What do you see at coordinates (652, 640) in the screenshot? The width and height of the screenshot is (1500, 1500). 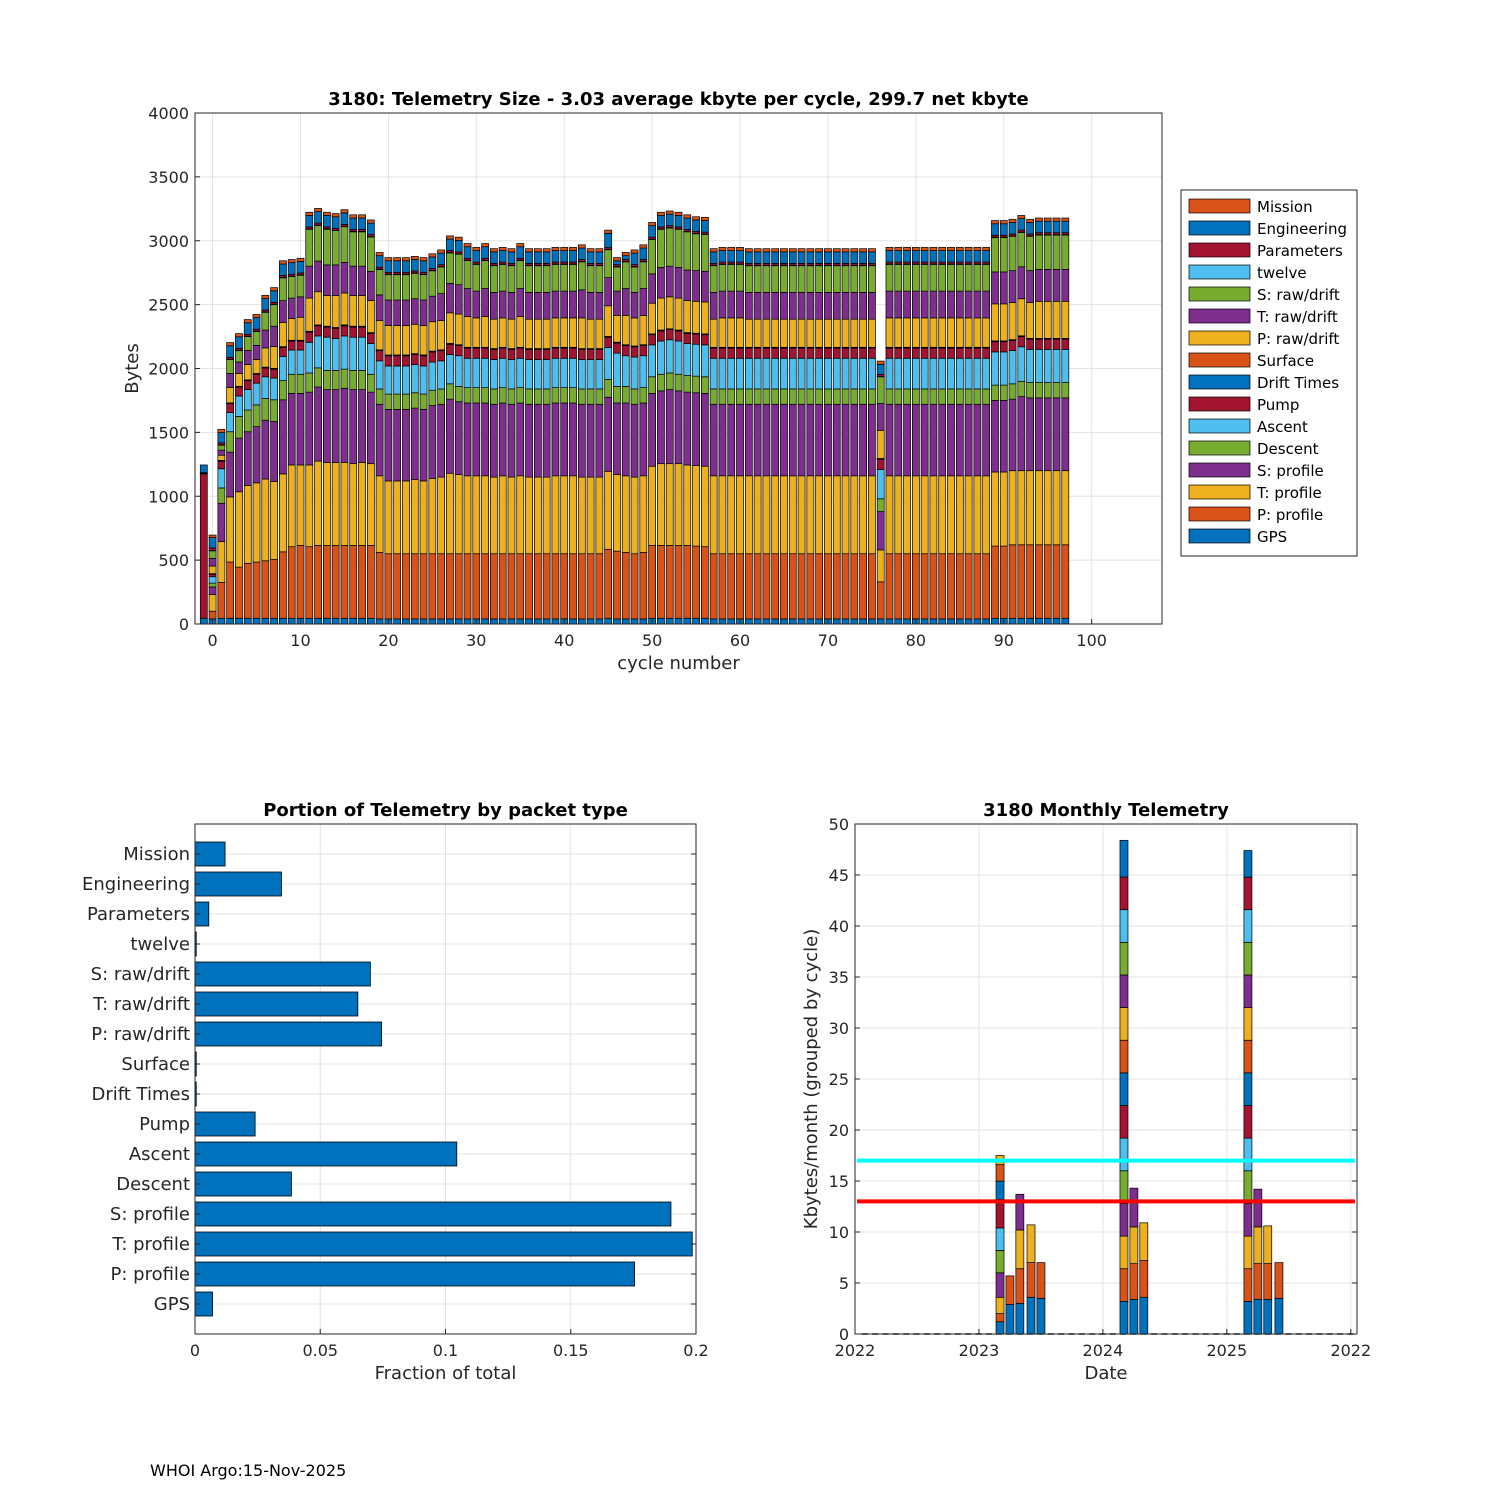 I see `x-tick-label: 50` at bounding box center [652, 640].